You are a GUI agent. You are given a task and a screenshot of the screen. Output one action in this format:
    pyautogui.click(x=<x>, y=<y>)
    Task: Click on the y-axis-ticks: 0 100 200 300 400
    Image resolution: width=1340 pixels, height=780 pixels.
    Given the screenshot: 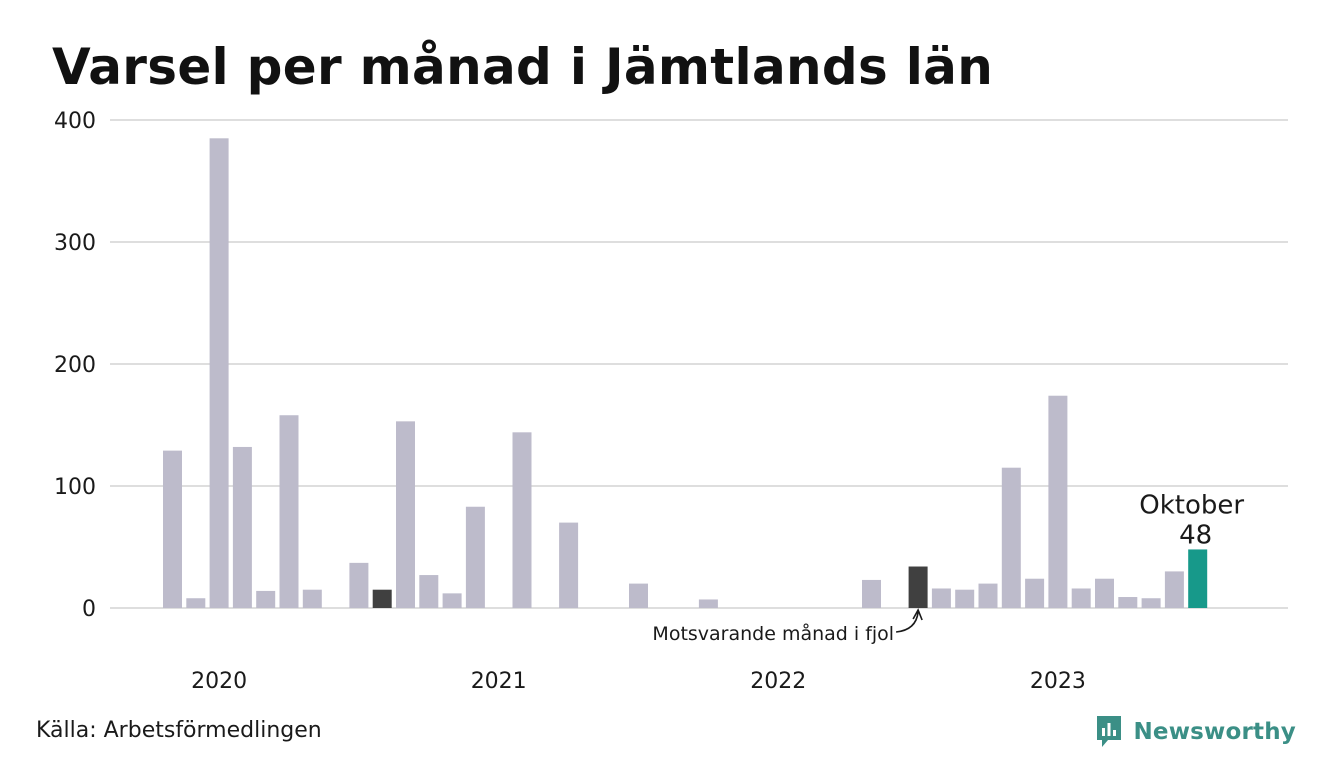 What is the action you would take?
    pyautogui.click(x=75, y=365)
    